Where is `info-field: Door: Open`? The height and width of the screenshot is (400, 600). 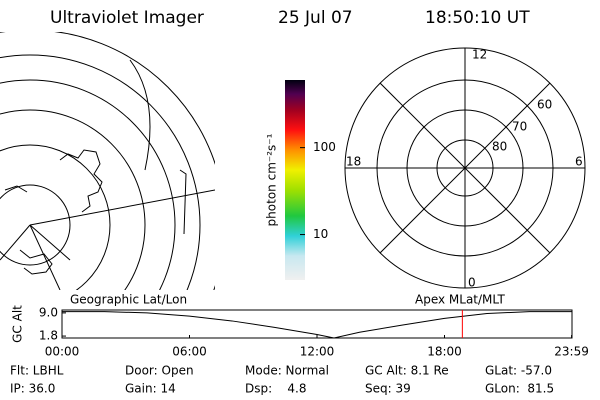 info-field: Door: Open is located at coordinates (159, 371).